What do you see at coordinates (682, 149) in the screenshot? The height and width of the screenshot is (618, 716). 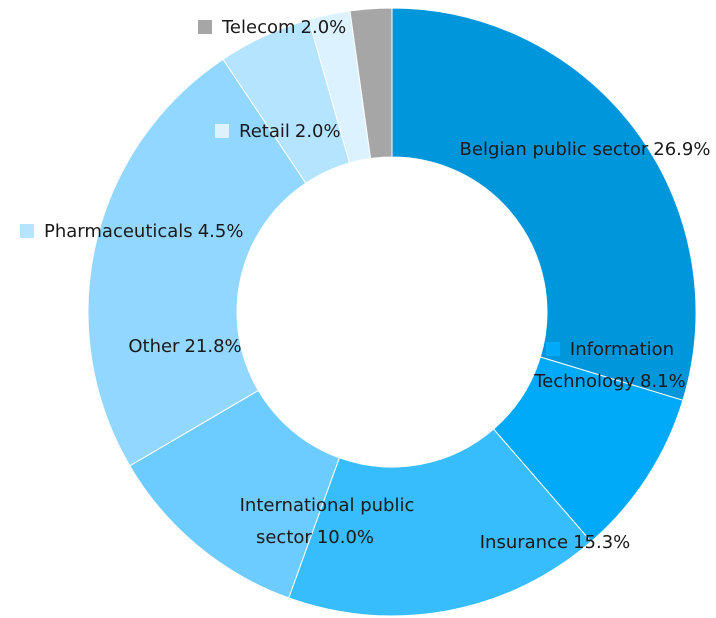 I see `label-value: 26.9%` at bounding box center [682, 149].